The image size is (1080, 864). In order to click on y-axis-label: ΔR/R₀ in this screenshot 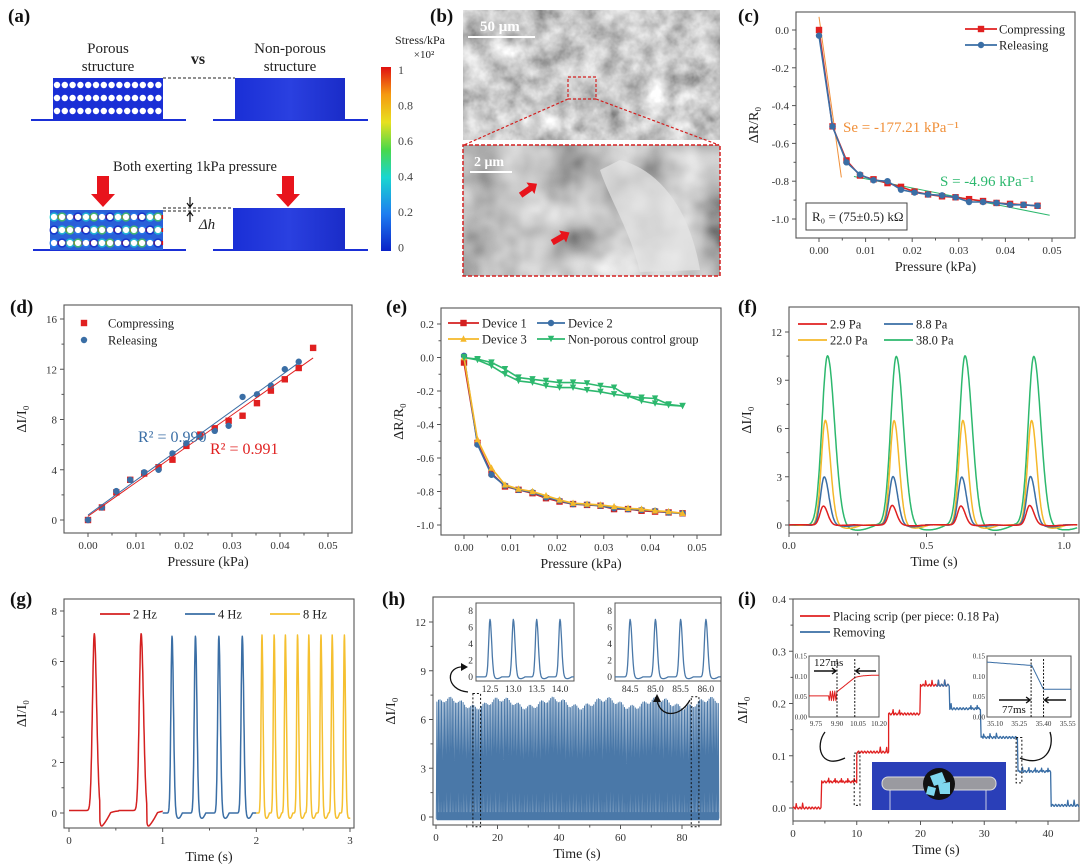, I will do `click(754, 125)`.